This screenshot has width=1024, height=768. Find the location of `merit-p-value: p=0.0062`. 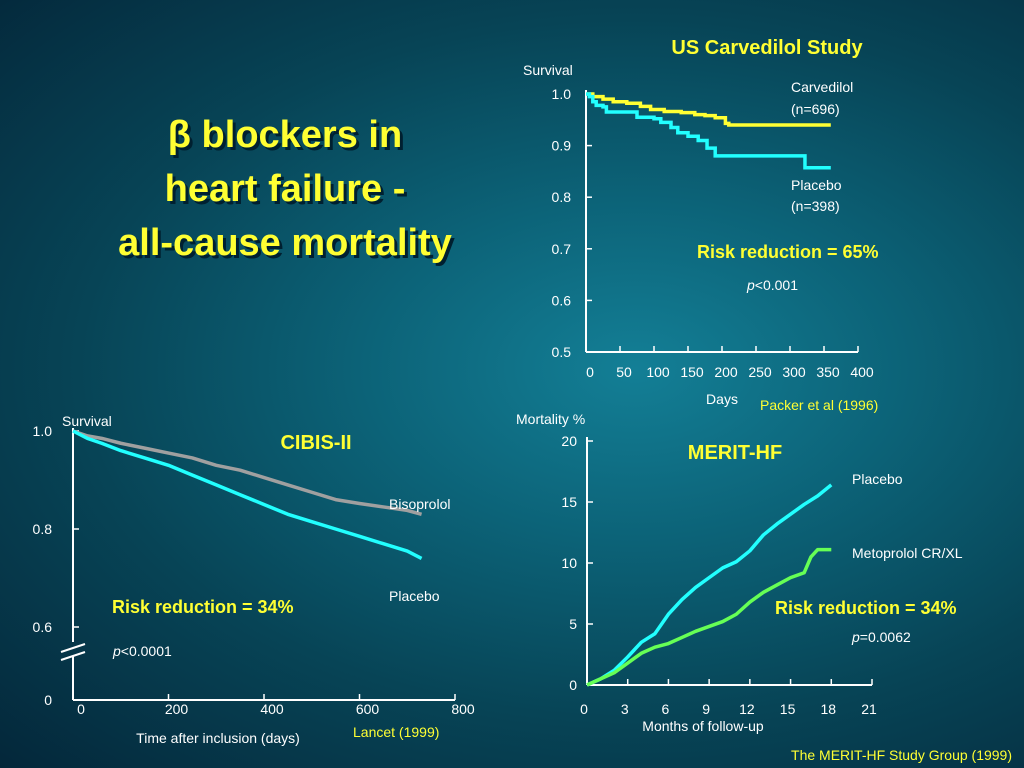

merit-p-value: p=0.0062 is located at coordinates (881, 637).